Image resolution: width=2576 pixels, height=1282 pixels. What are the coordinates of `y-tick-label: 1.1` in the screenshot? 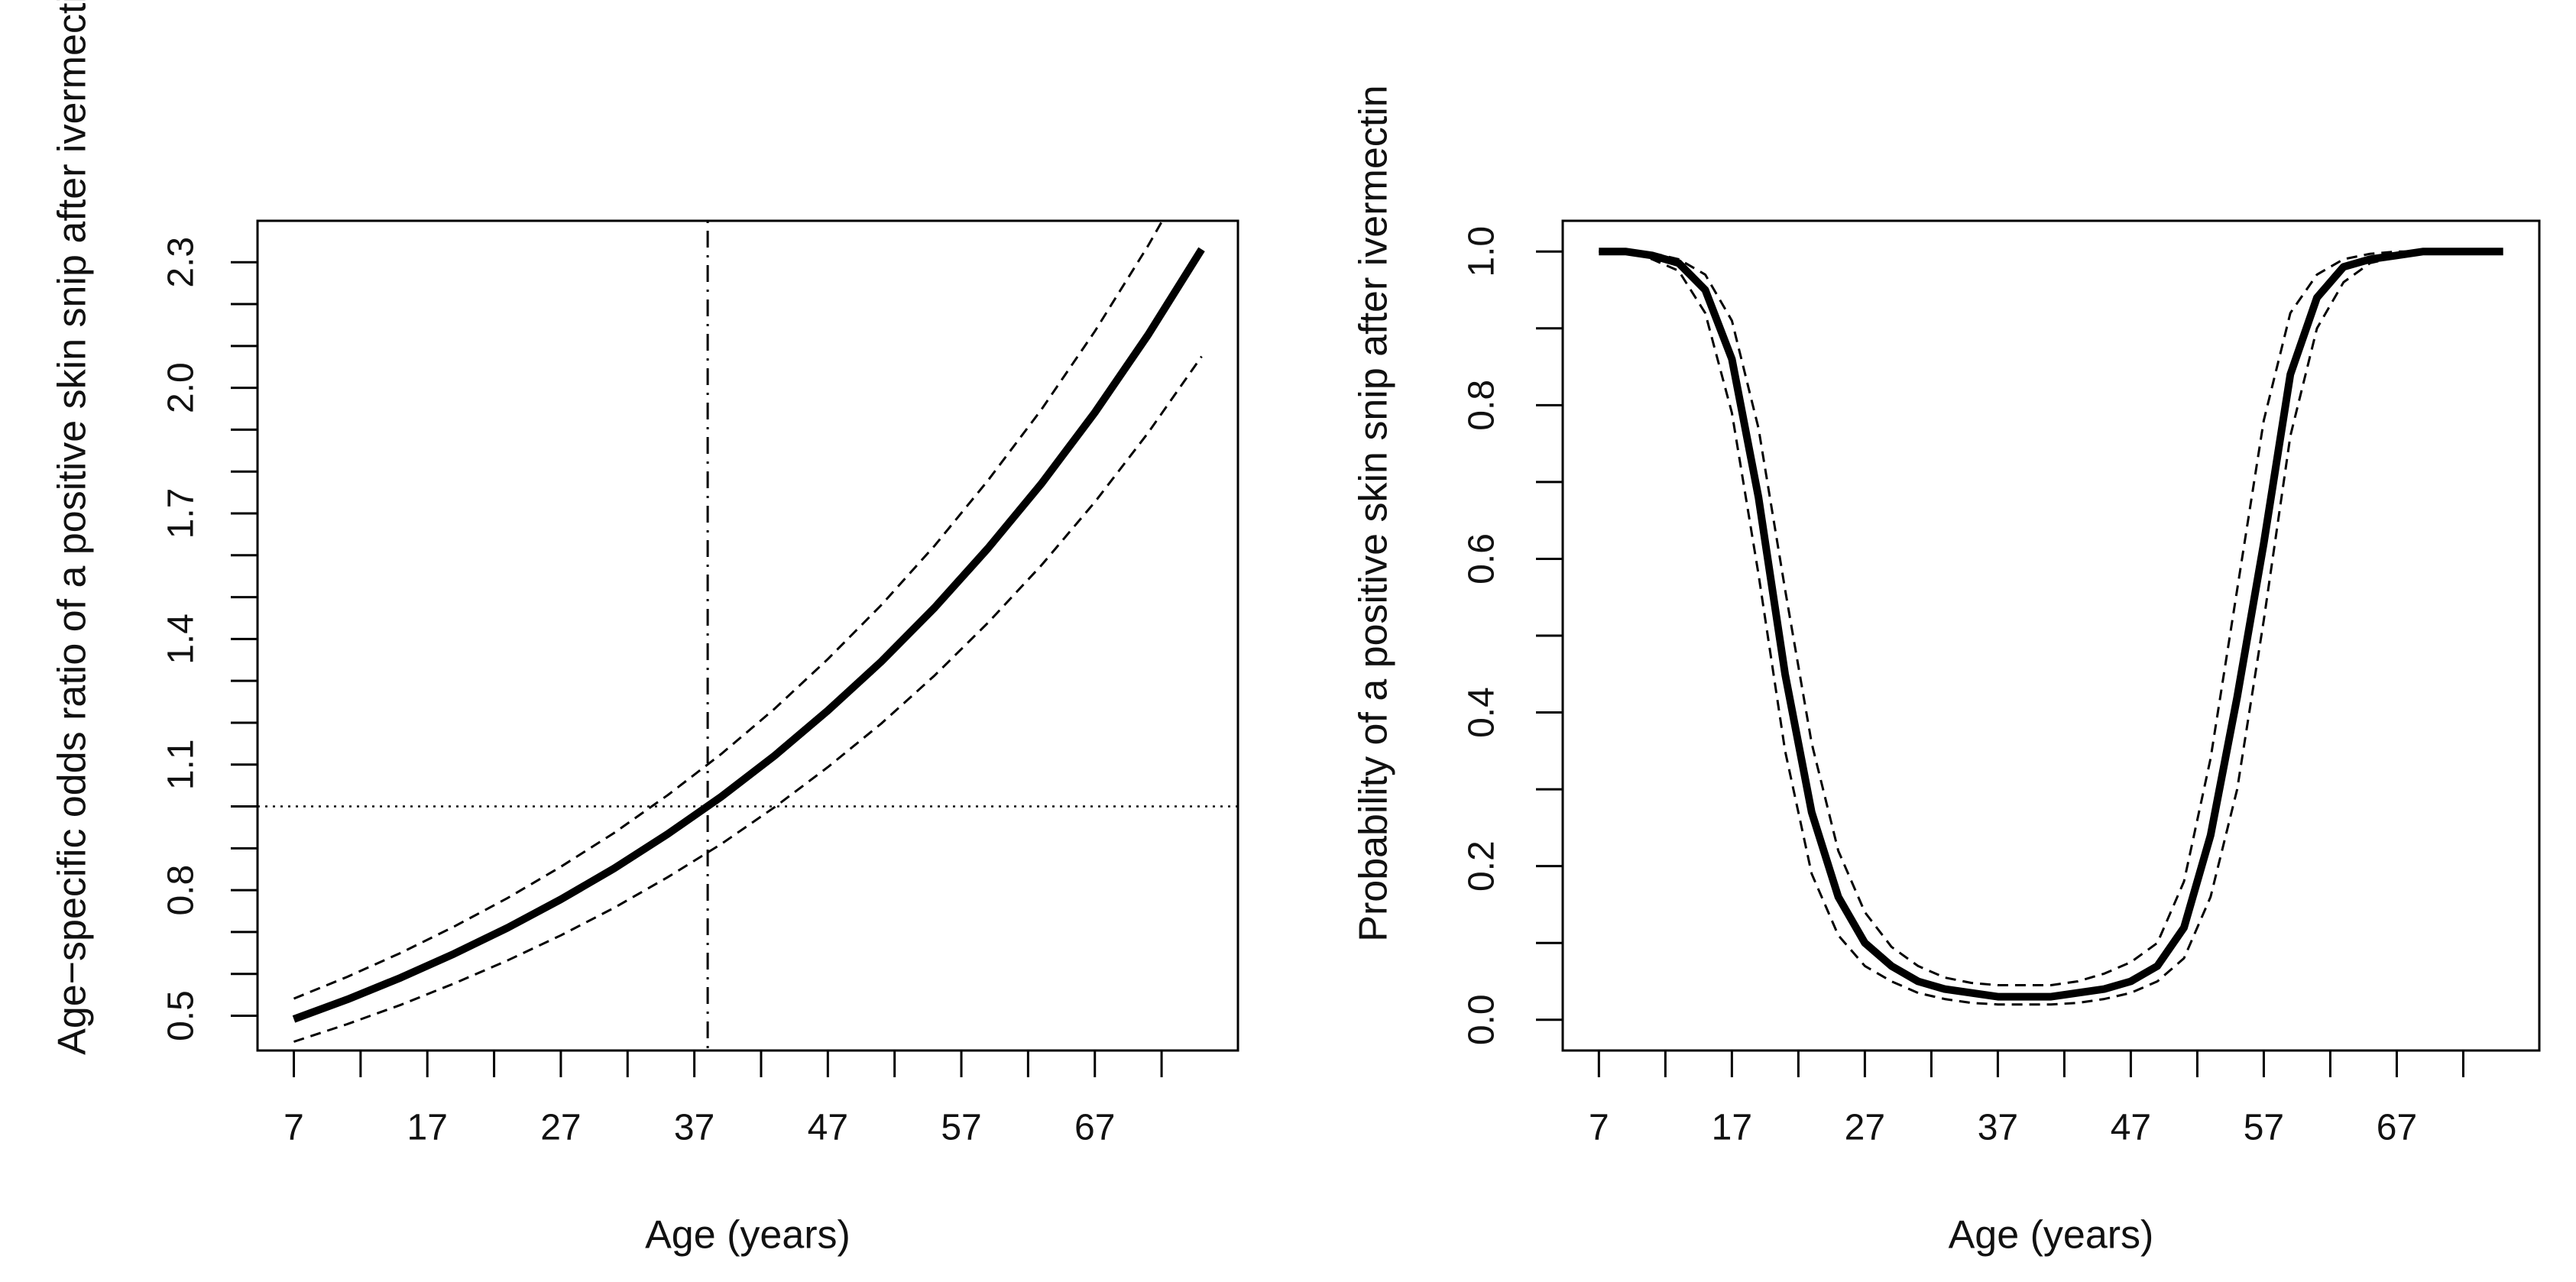 It's located at (181, 764).